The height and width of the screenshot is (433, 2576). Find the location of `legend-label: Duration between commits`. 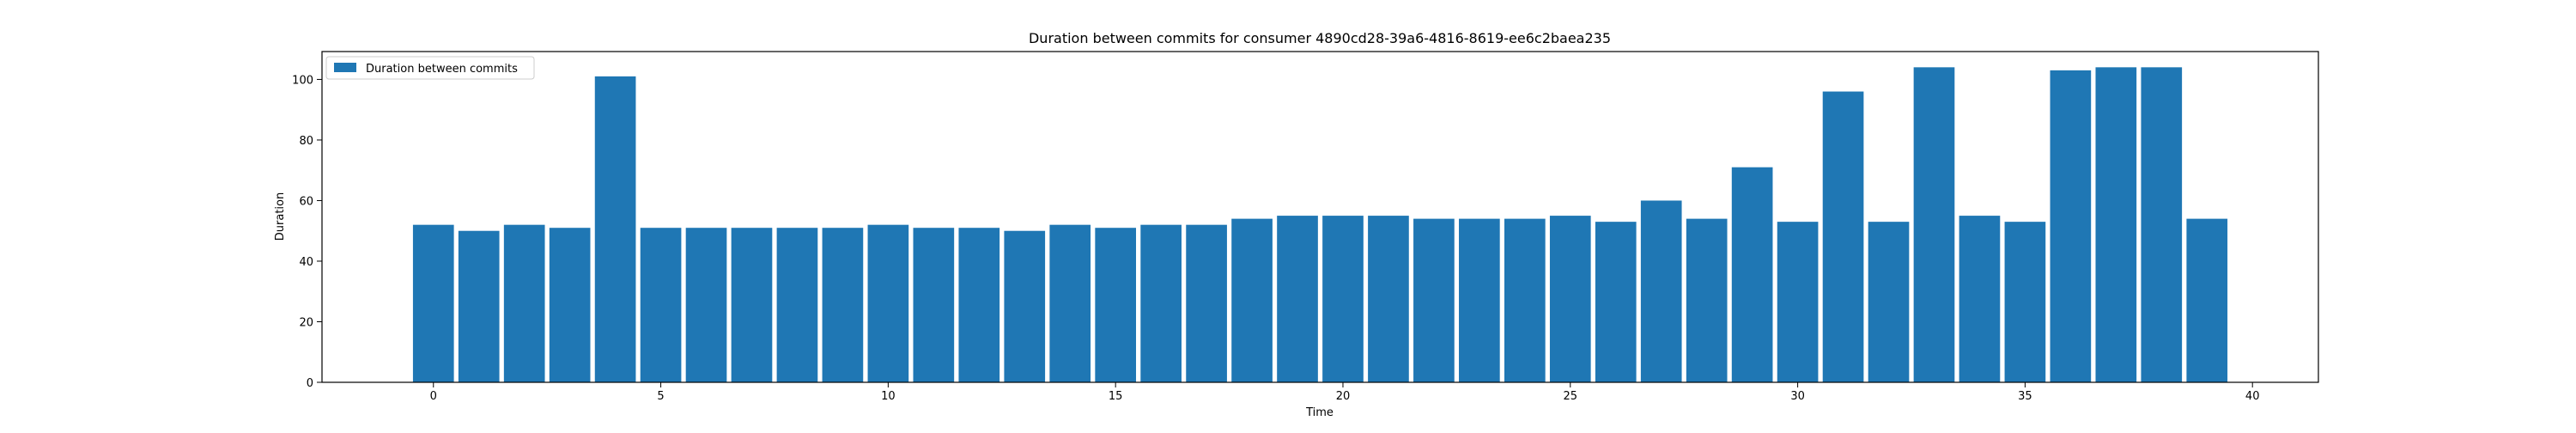

legend-label: Duration between commits is located at coordinates (442, 69).